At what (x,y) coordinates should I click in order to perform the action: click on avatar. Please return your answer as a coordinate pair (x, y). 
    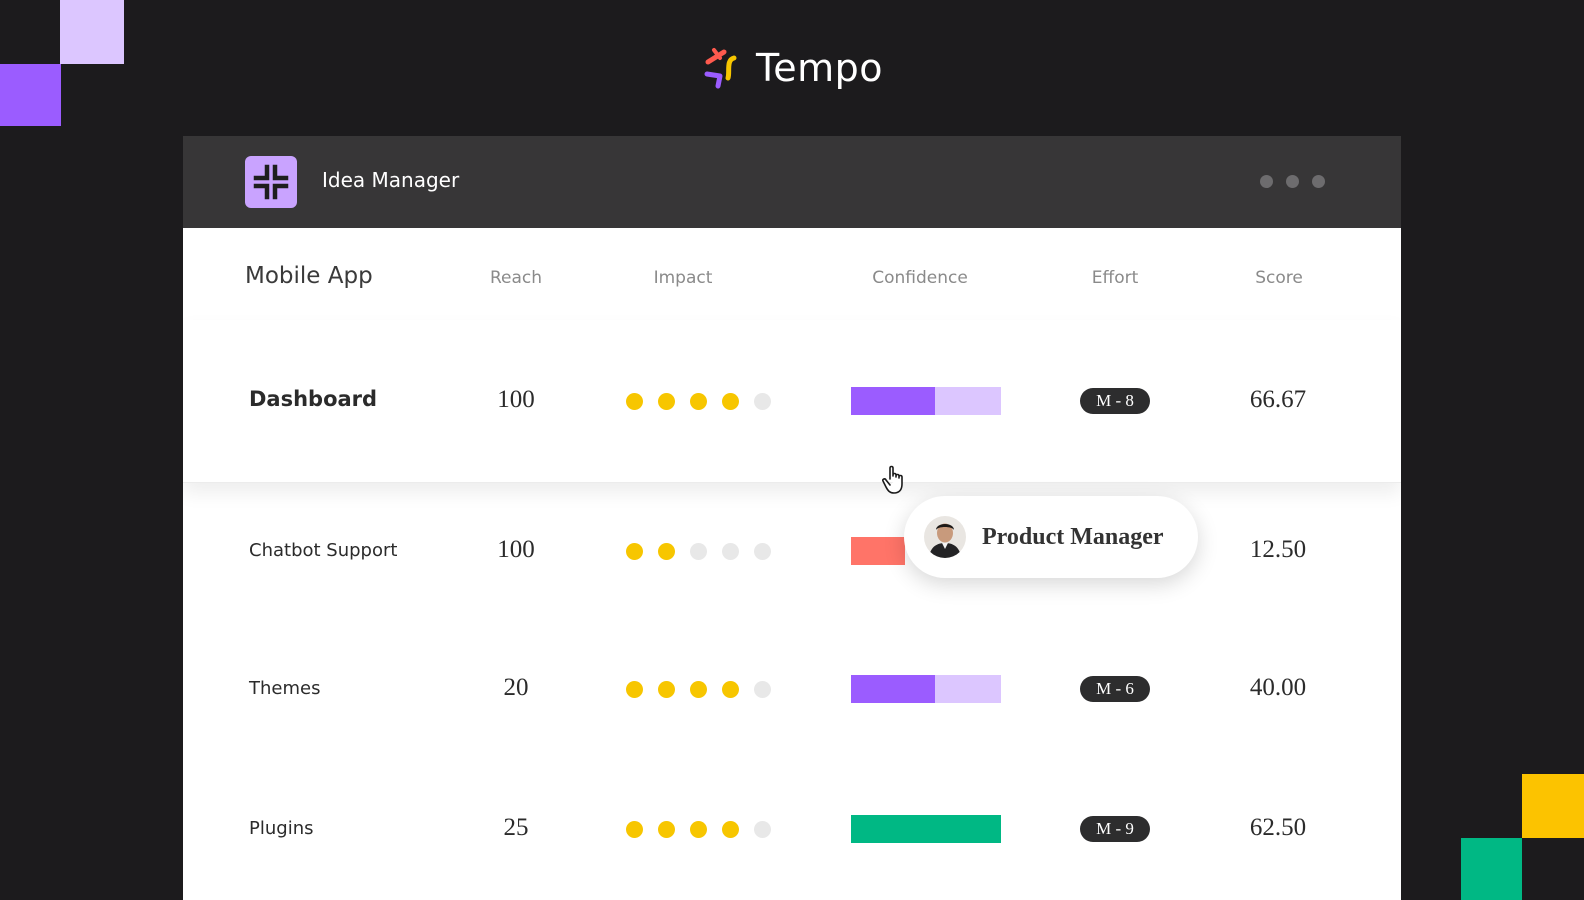
    Looking at the image, I should click on (945, 537).